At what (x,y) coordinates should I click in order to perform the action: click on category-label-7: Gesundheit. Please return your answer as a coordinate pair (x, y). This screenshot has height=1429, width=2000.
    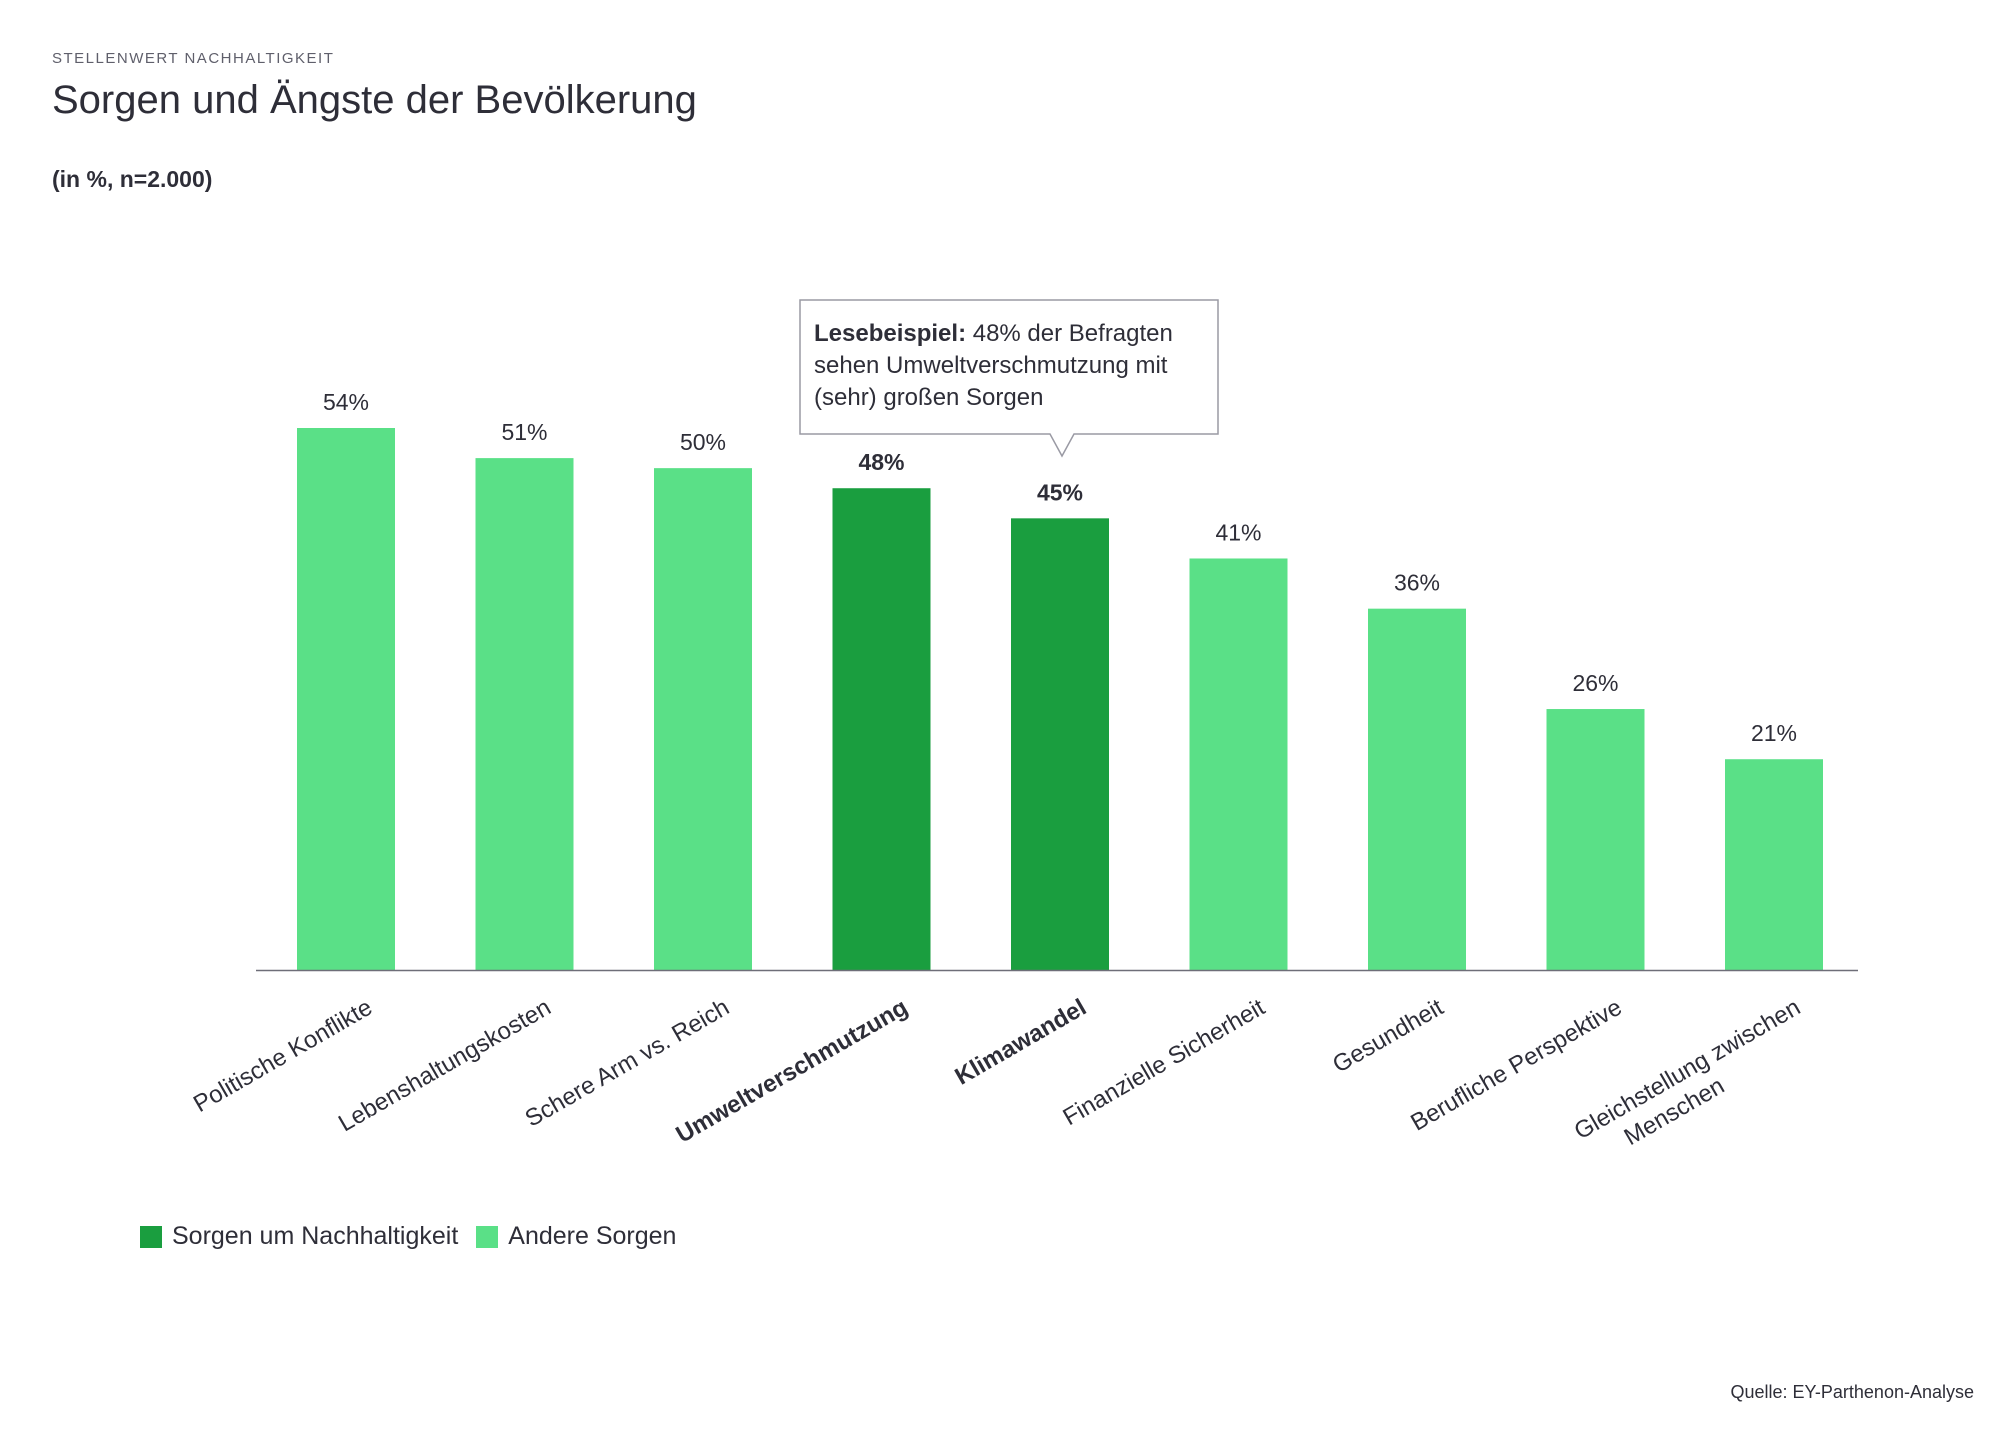
    Looking at the image, I should click on (1388, 1036).